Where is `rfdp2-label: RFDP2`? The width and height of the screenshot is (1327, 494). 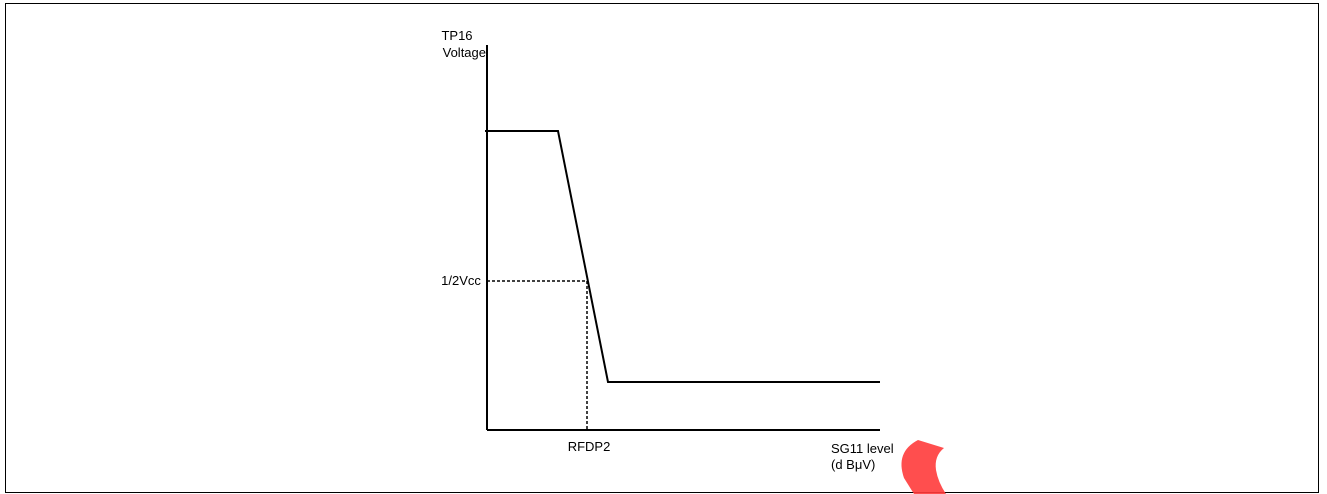 rfdp2-label: RFDP2 is located at coordinates (589, 446).